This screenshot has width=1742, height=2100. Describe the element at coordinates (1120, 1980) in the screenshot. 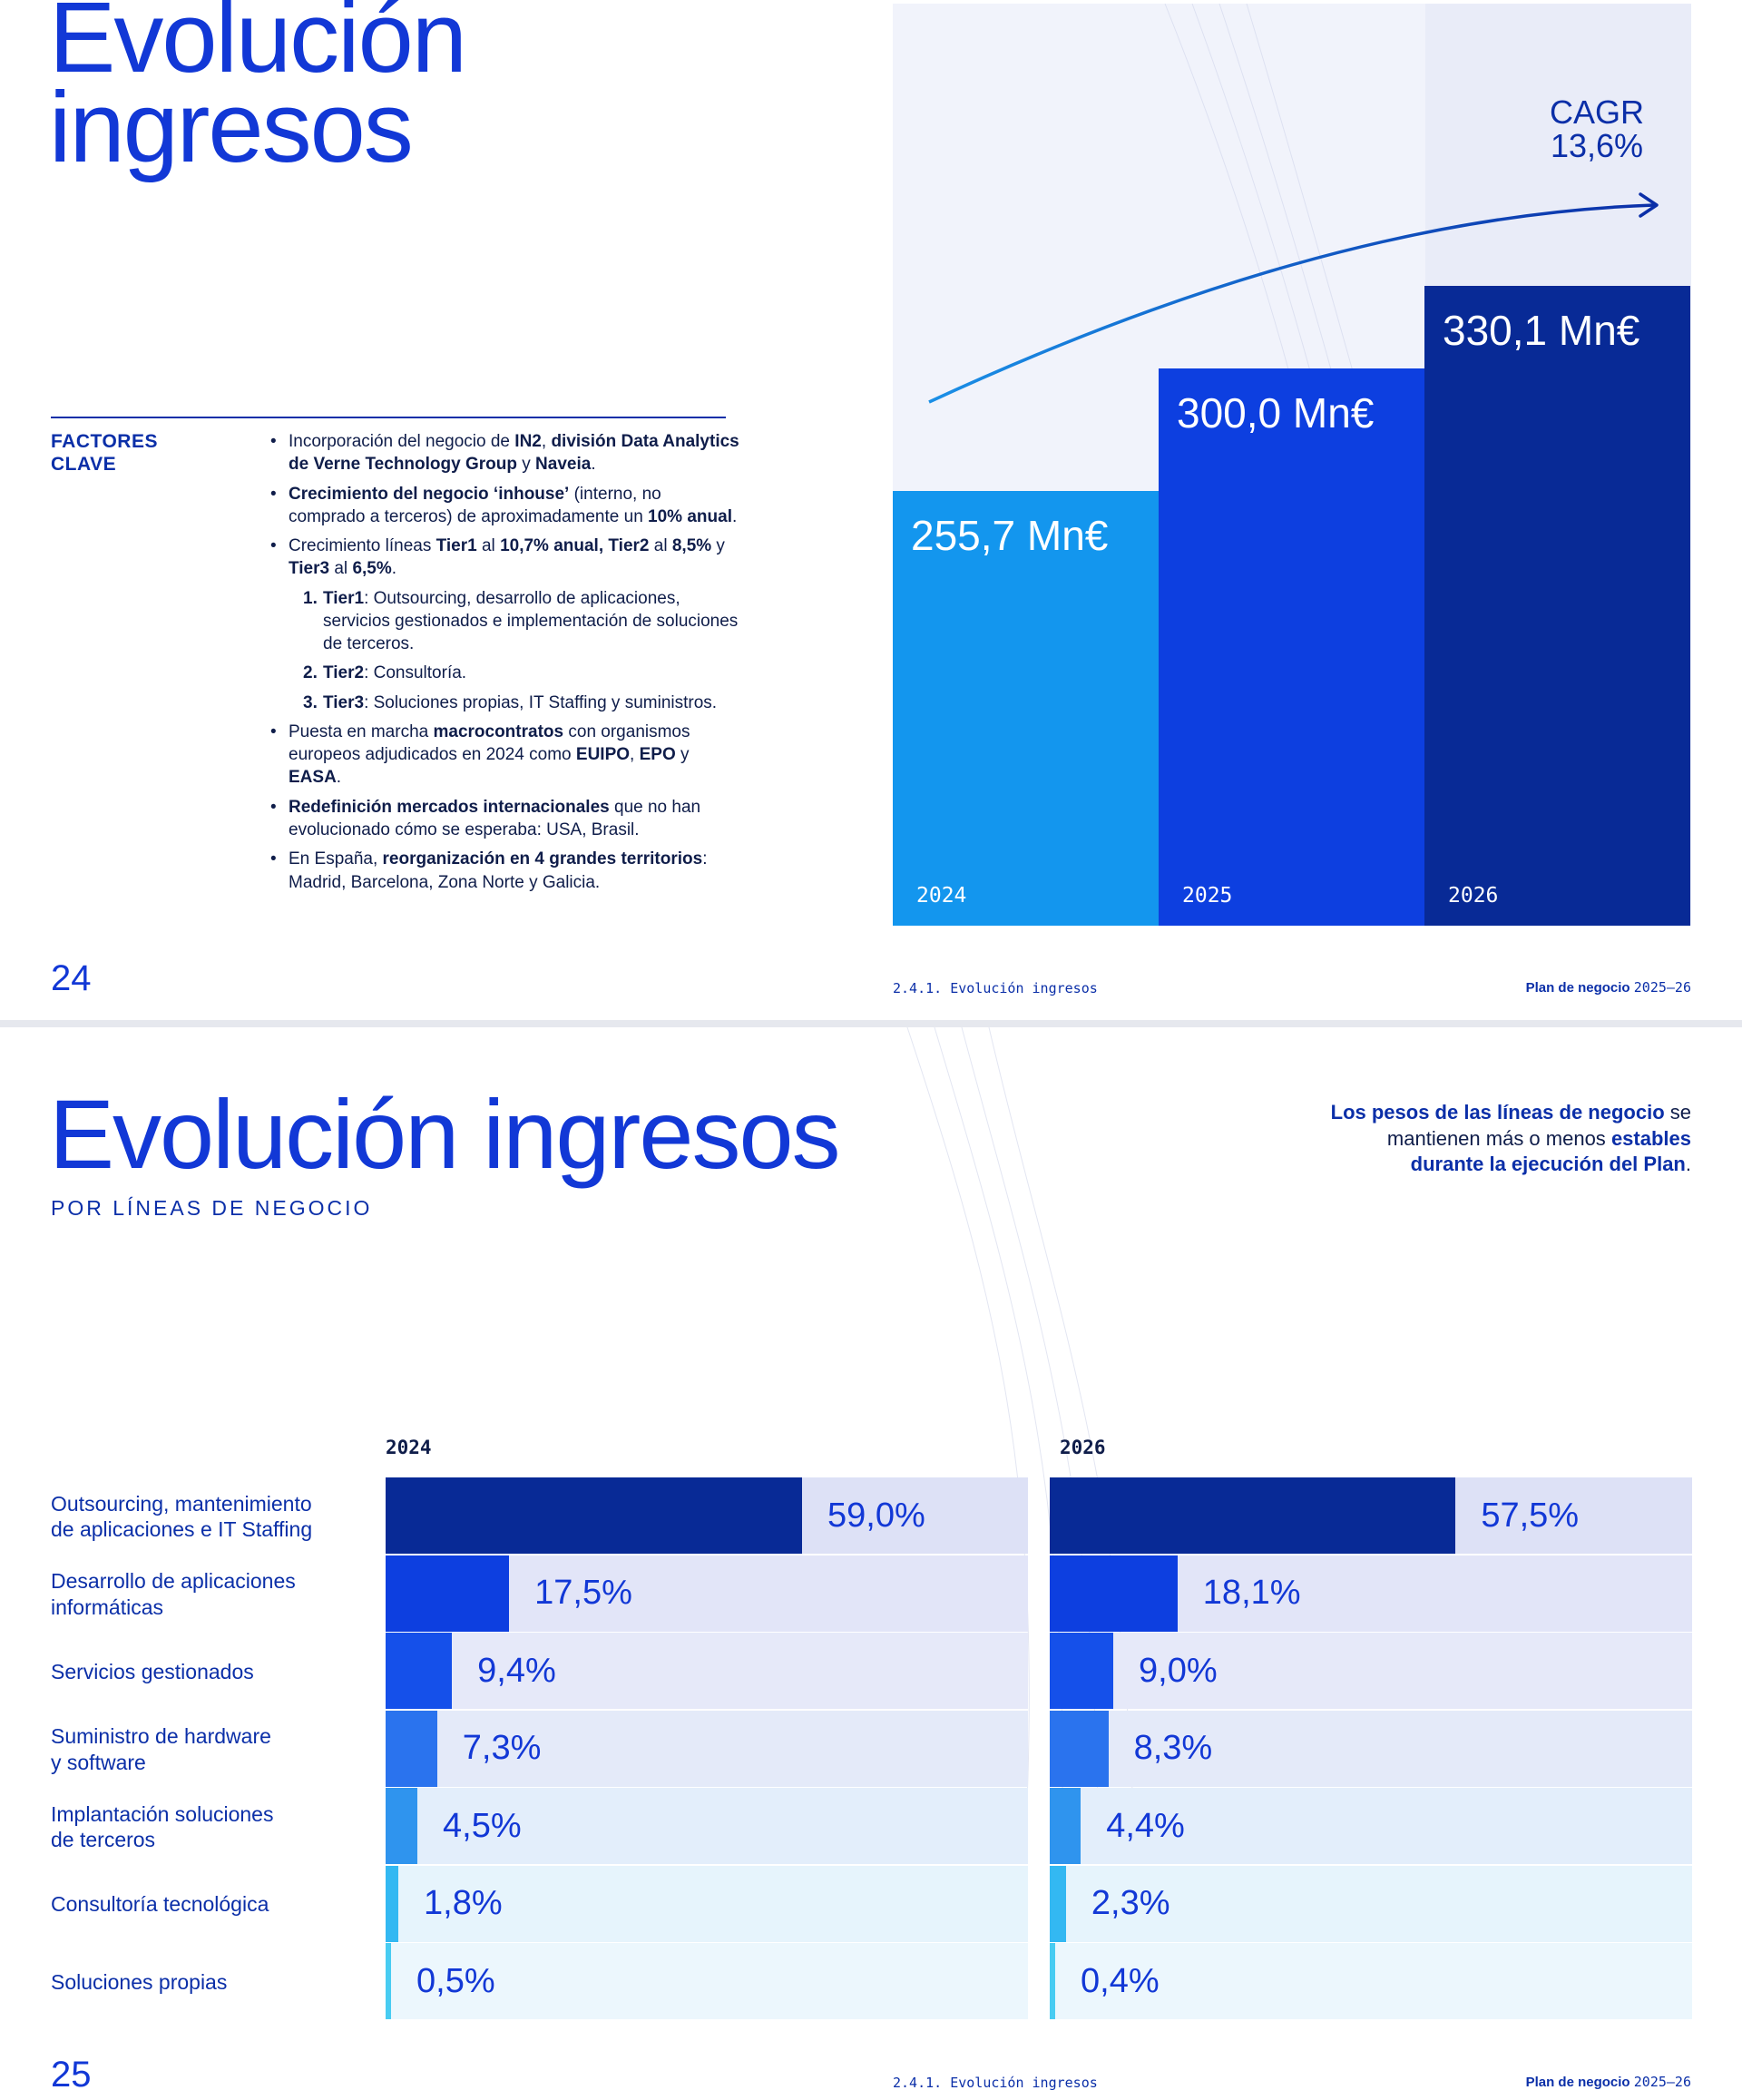

I see `bar-value-label: 0,4%` at that location.